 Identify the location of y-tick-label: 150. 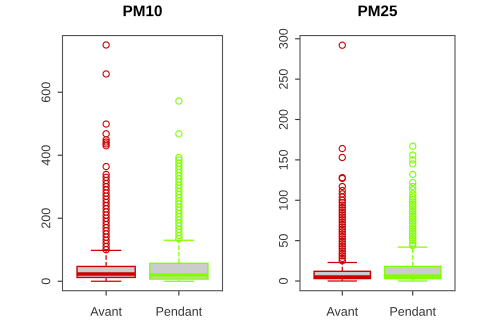
(283, 160).